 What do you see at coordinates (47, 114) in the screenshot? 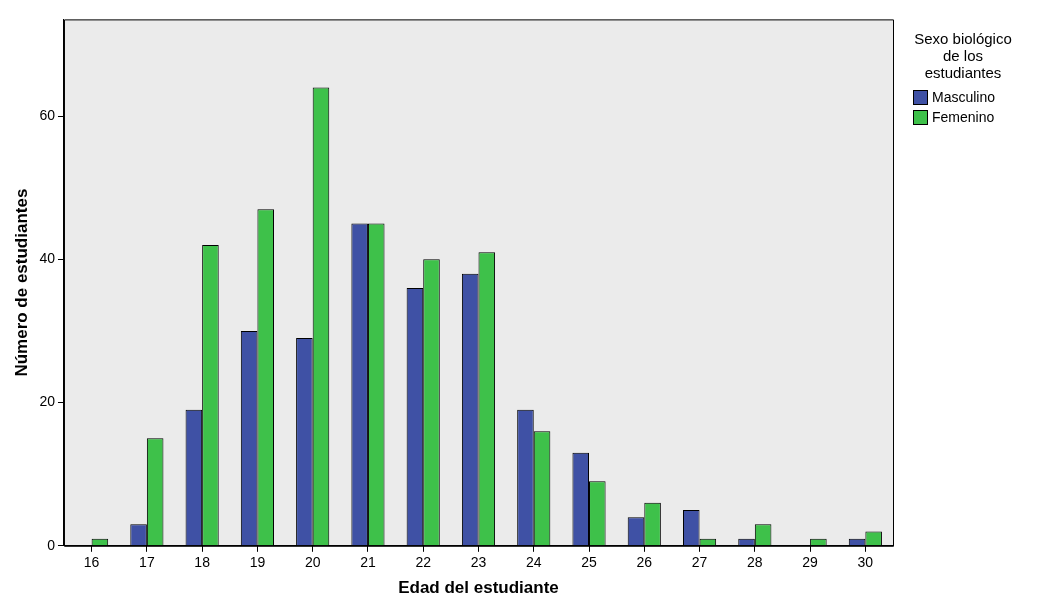
I see `y-tick-label: 60` at bounding box center [47, 114].